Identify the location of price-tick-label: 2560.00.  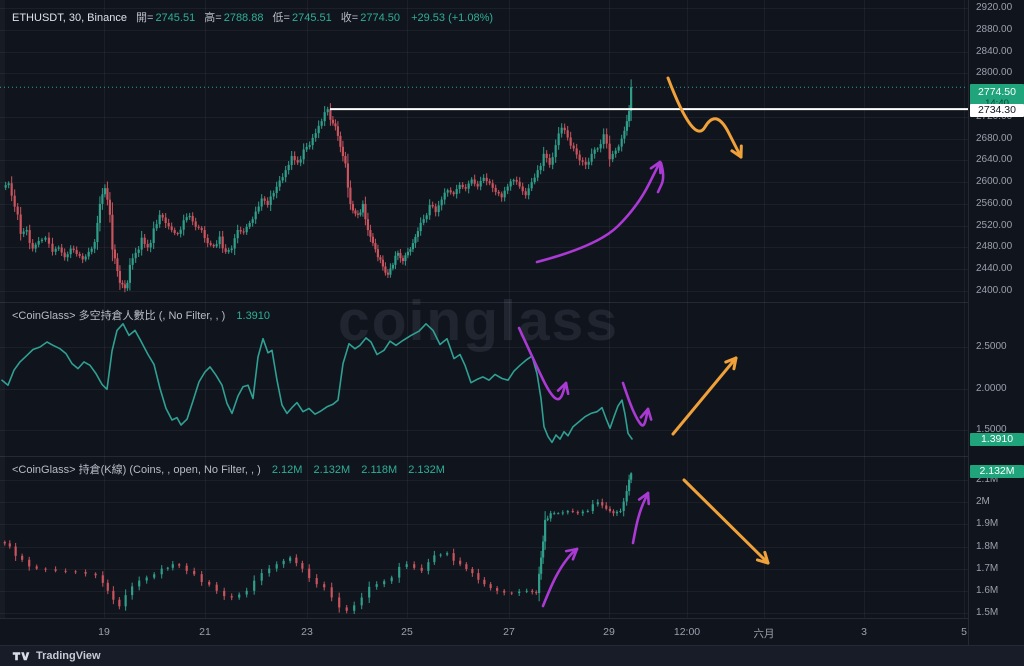
(994, 203).